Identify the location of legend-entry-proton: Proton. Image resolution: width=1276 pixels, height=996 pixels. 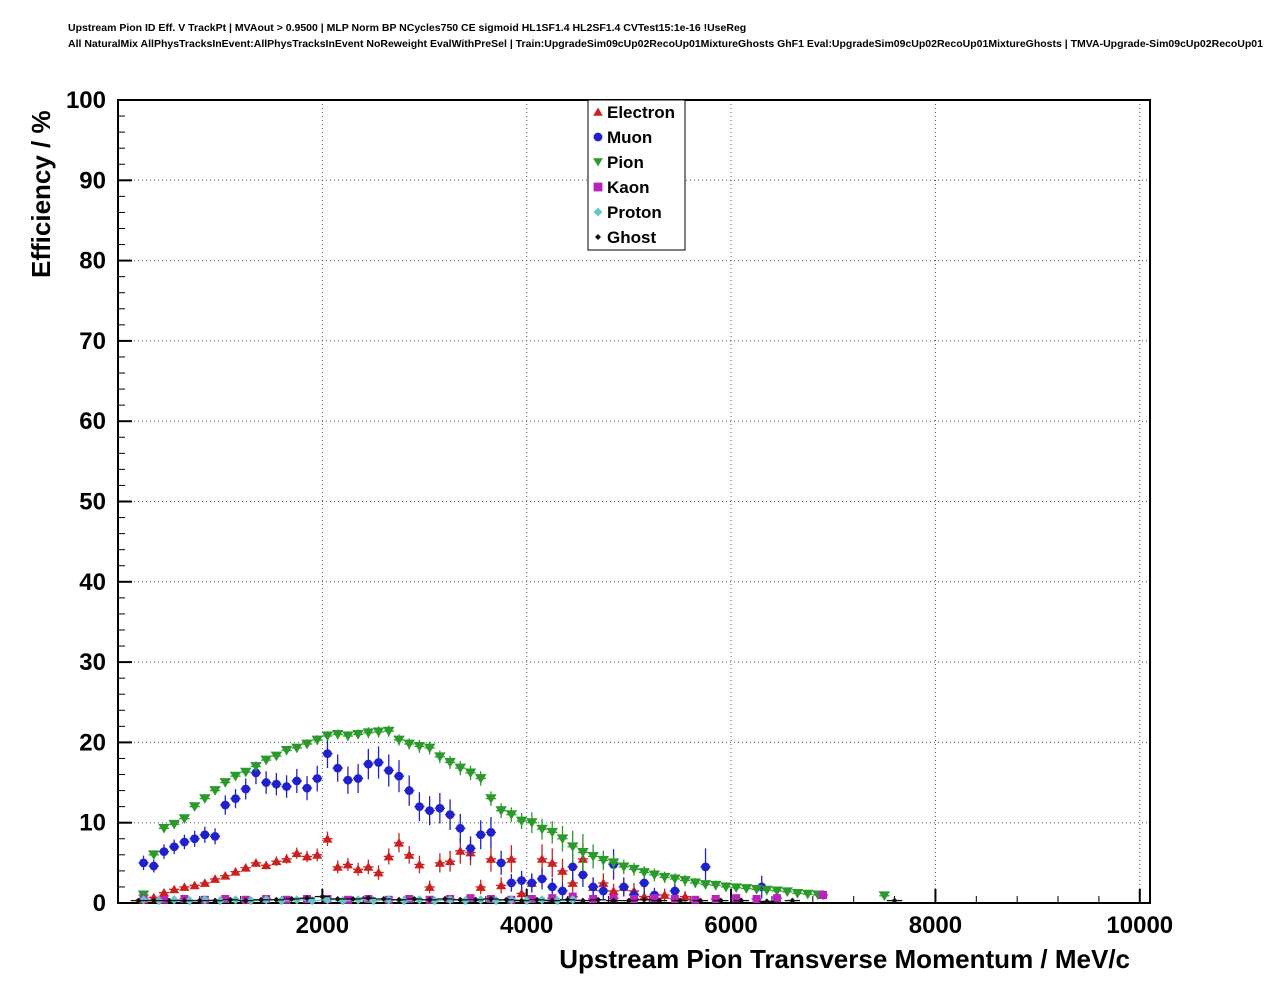
(627, 212).